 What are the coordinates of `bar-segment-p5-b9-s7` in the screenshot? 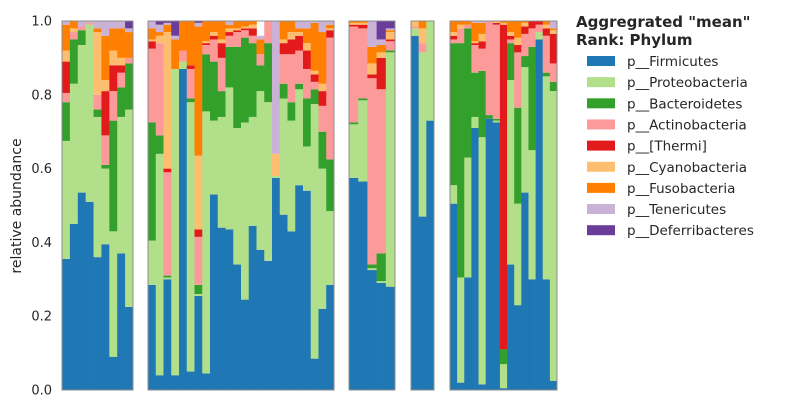 It's located at (511, 27).